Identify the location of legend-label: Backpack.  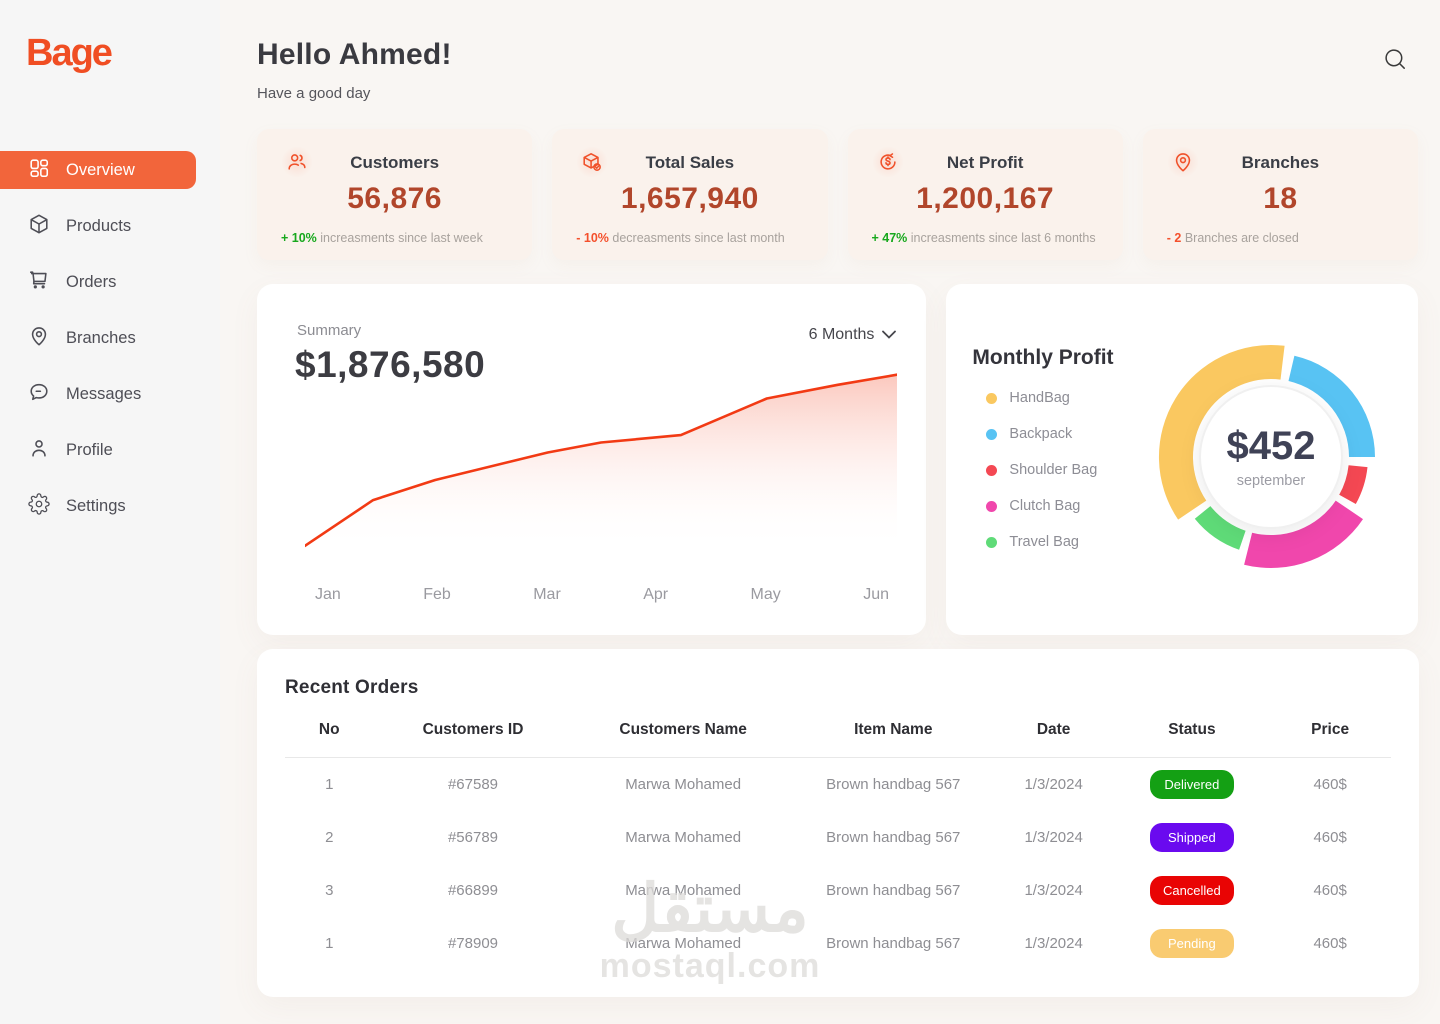
(1041, 434).